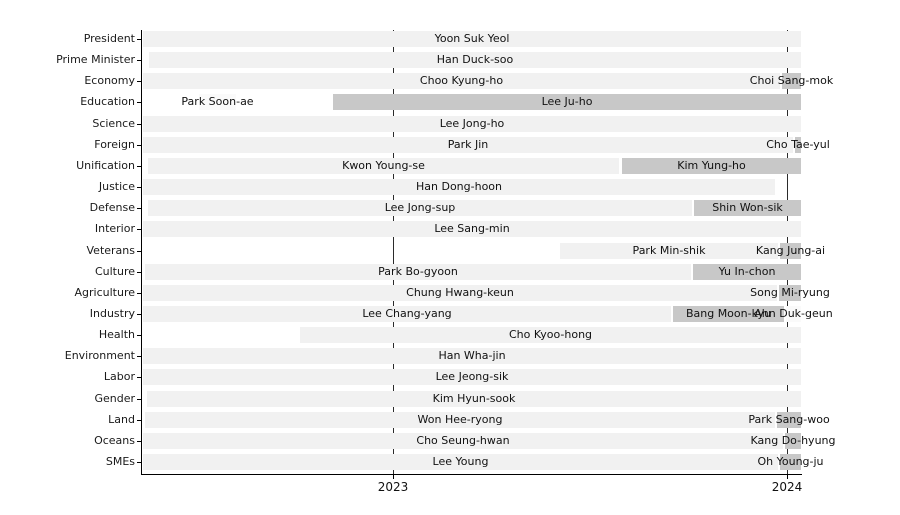 The height and width of the screenshot is (515, 900). I want to click on category-label-foreign: Foreign, so click(114, 144).